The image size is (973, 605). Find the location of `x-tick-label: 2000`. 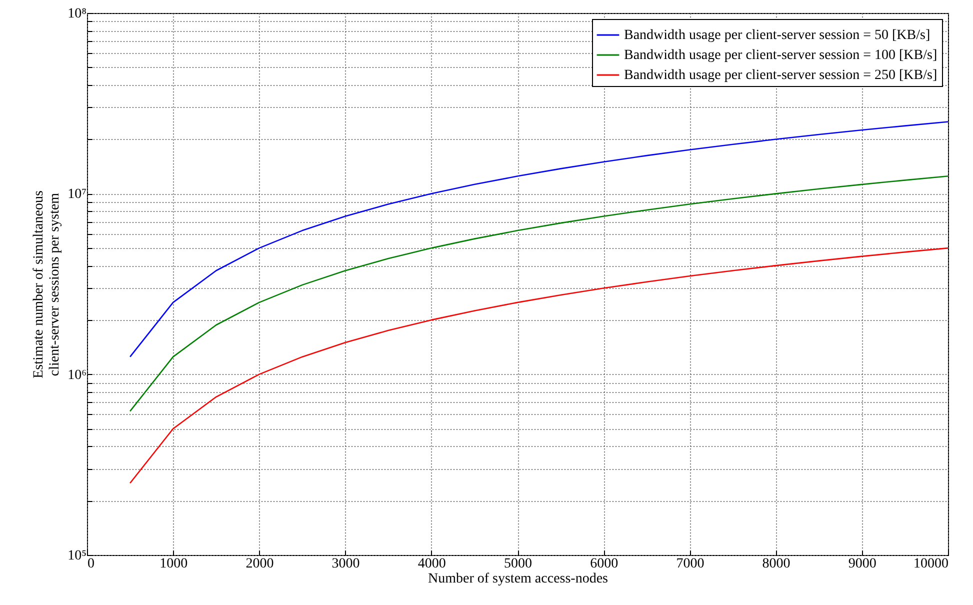

x-tick-label: 2000 is located at coordinates (260, 564).